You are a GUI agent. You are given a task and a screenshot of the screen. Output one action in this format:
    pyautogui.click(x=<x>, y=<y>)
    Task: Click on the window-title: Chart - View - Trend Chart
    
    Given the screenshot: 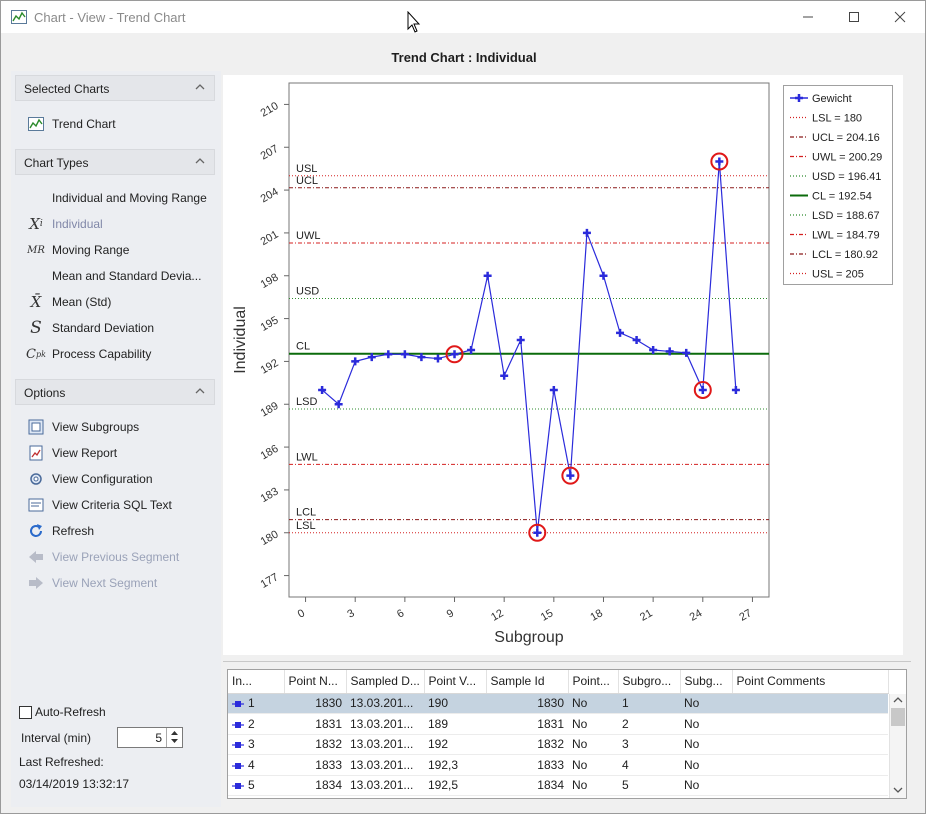 What is the action you would take?
    pyautogui.click(x=110, y=17)
    